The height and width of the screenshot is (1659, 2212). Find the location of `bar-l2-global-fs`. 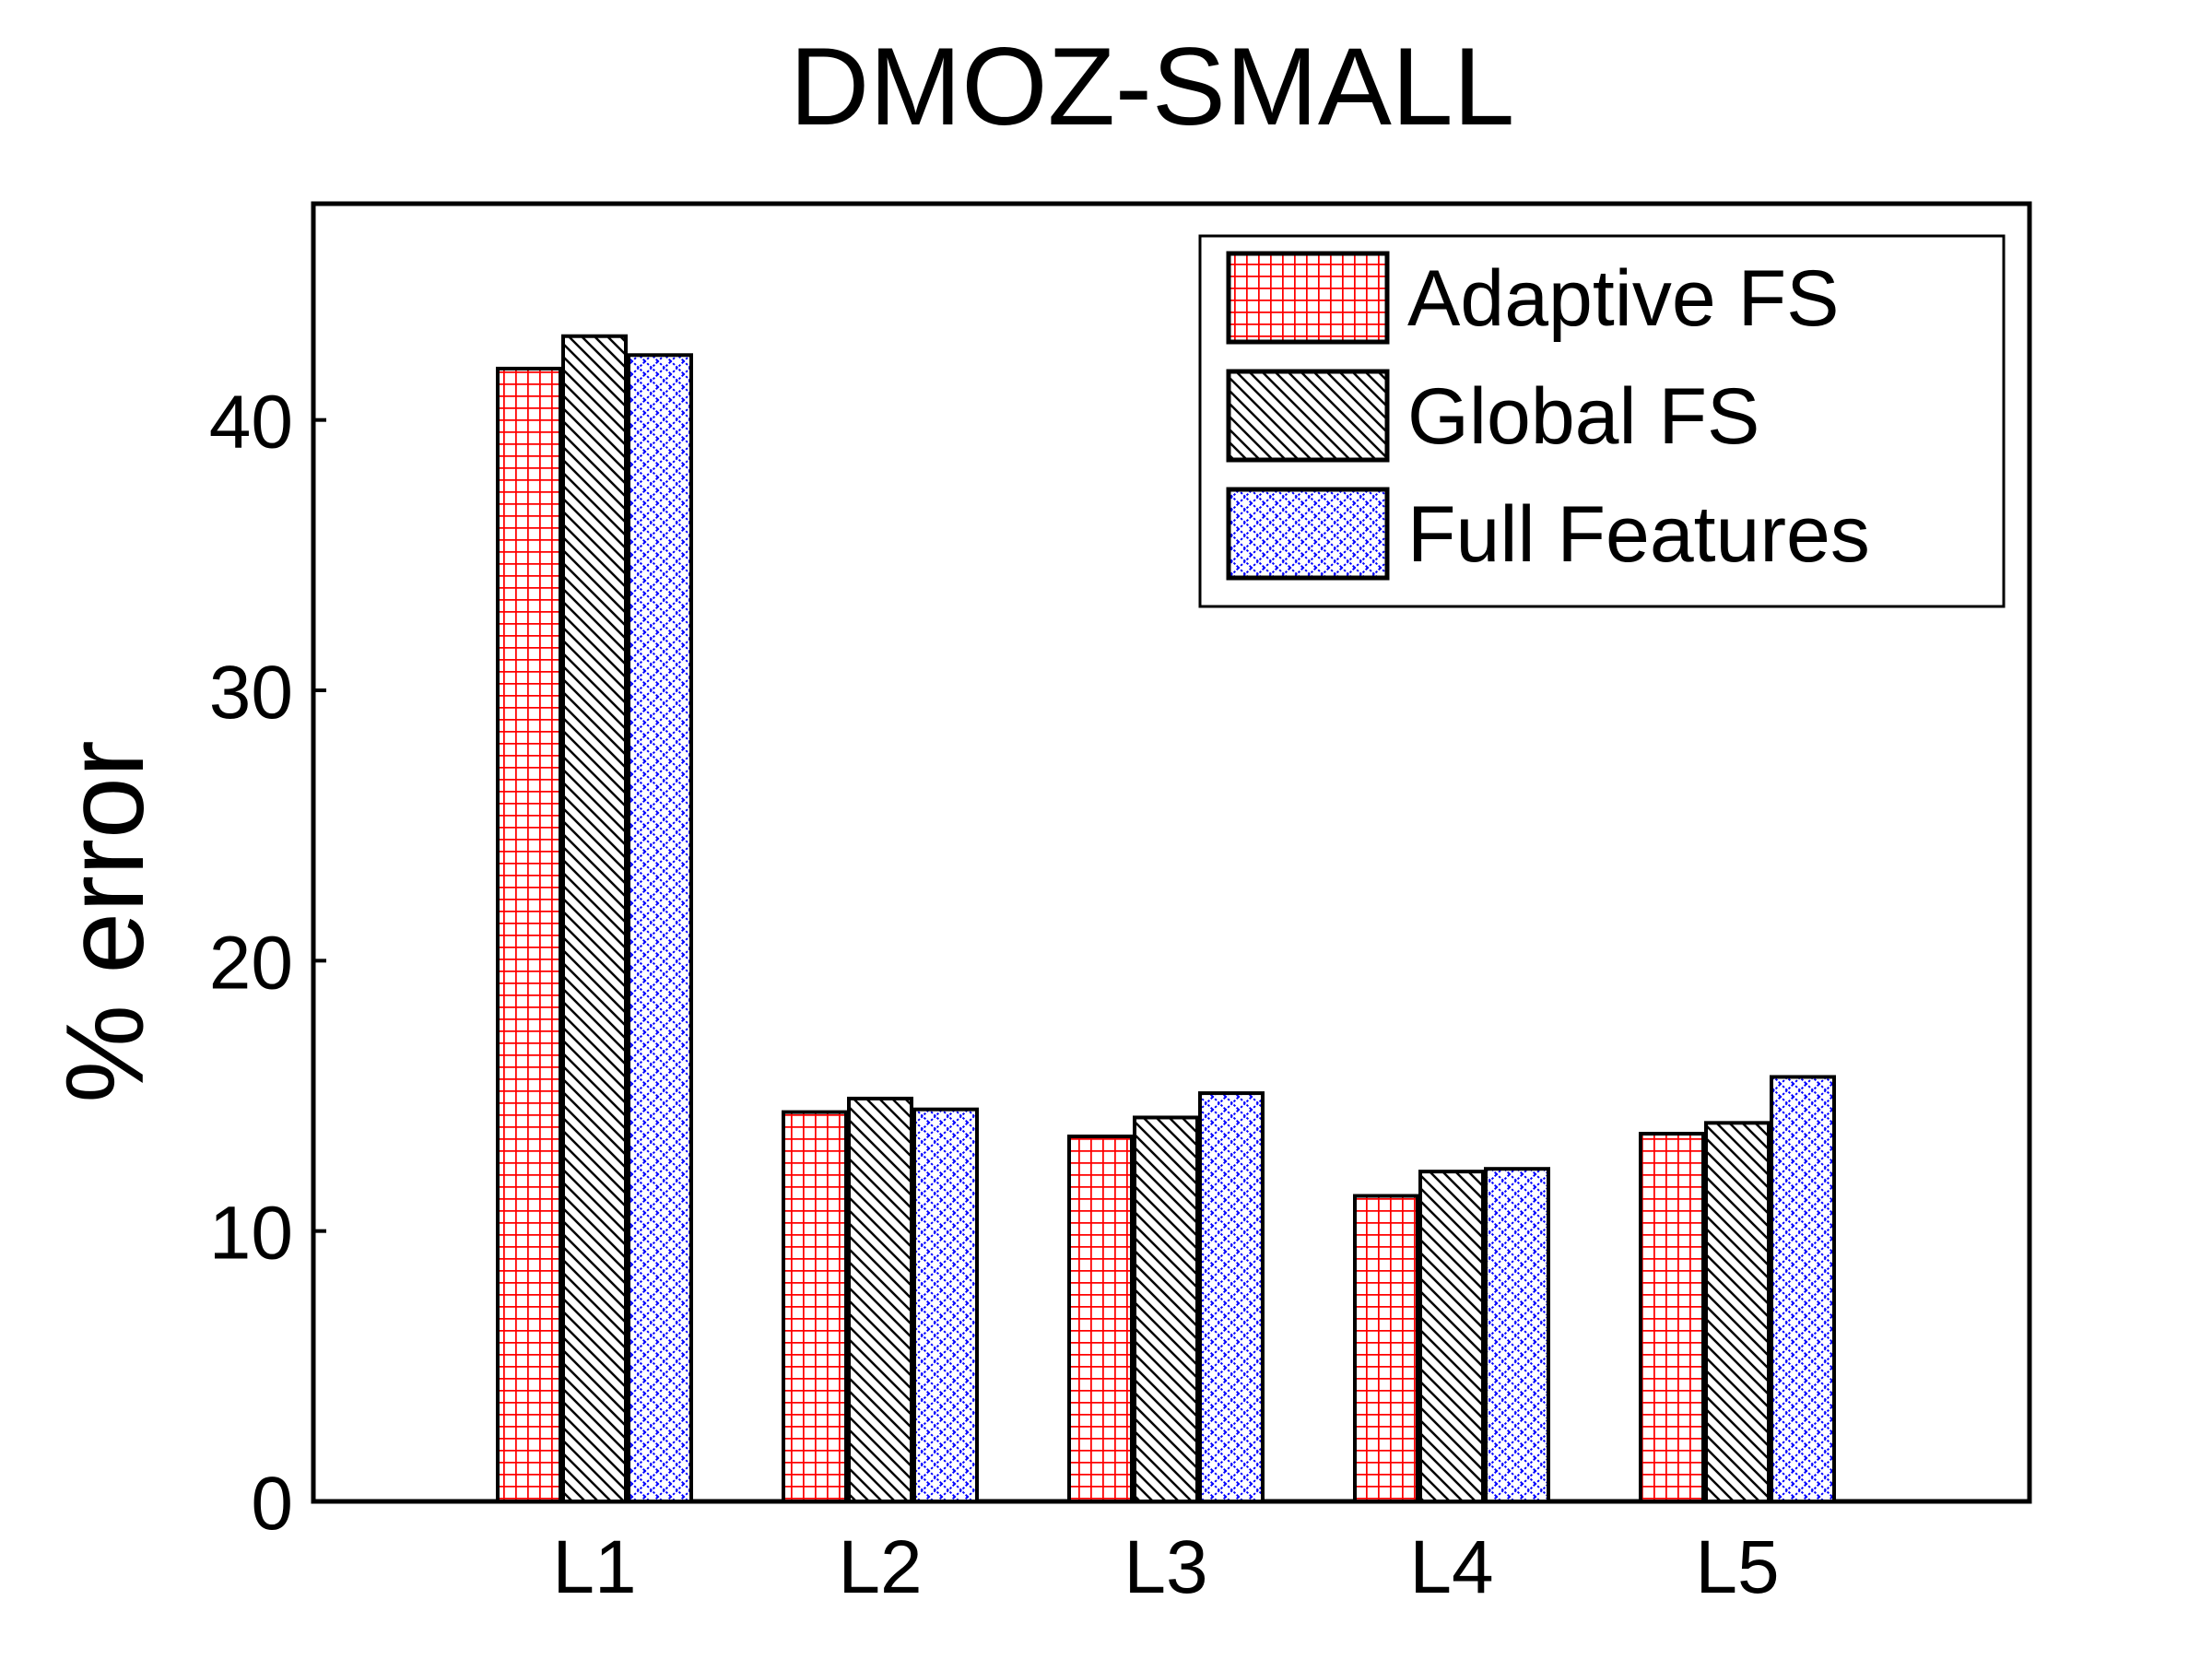

bar-l2-global-fs is located at coordinates (880, 1300).